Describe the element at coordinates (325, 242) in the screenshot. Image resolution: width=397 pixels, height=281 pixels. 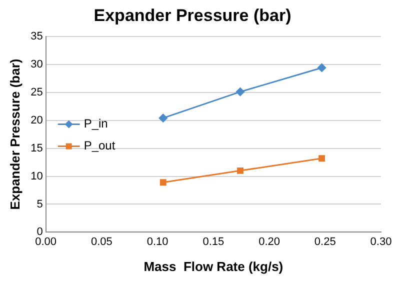
I see `x-tick-label: 0.25` at that location.